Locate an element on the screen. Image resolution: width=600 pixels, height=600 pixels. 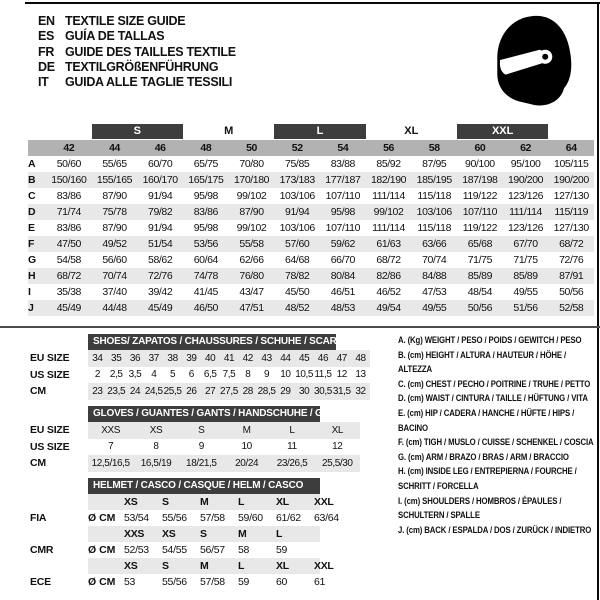
measure-cell: 185/195 is located at coordinates (434, 180).